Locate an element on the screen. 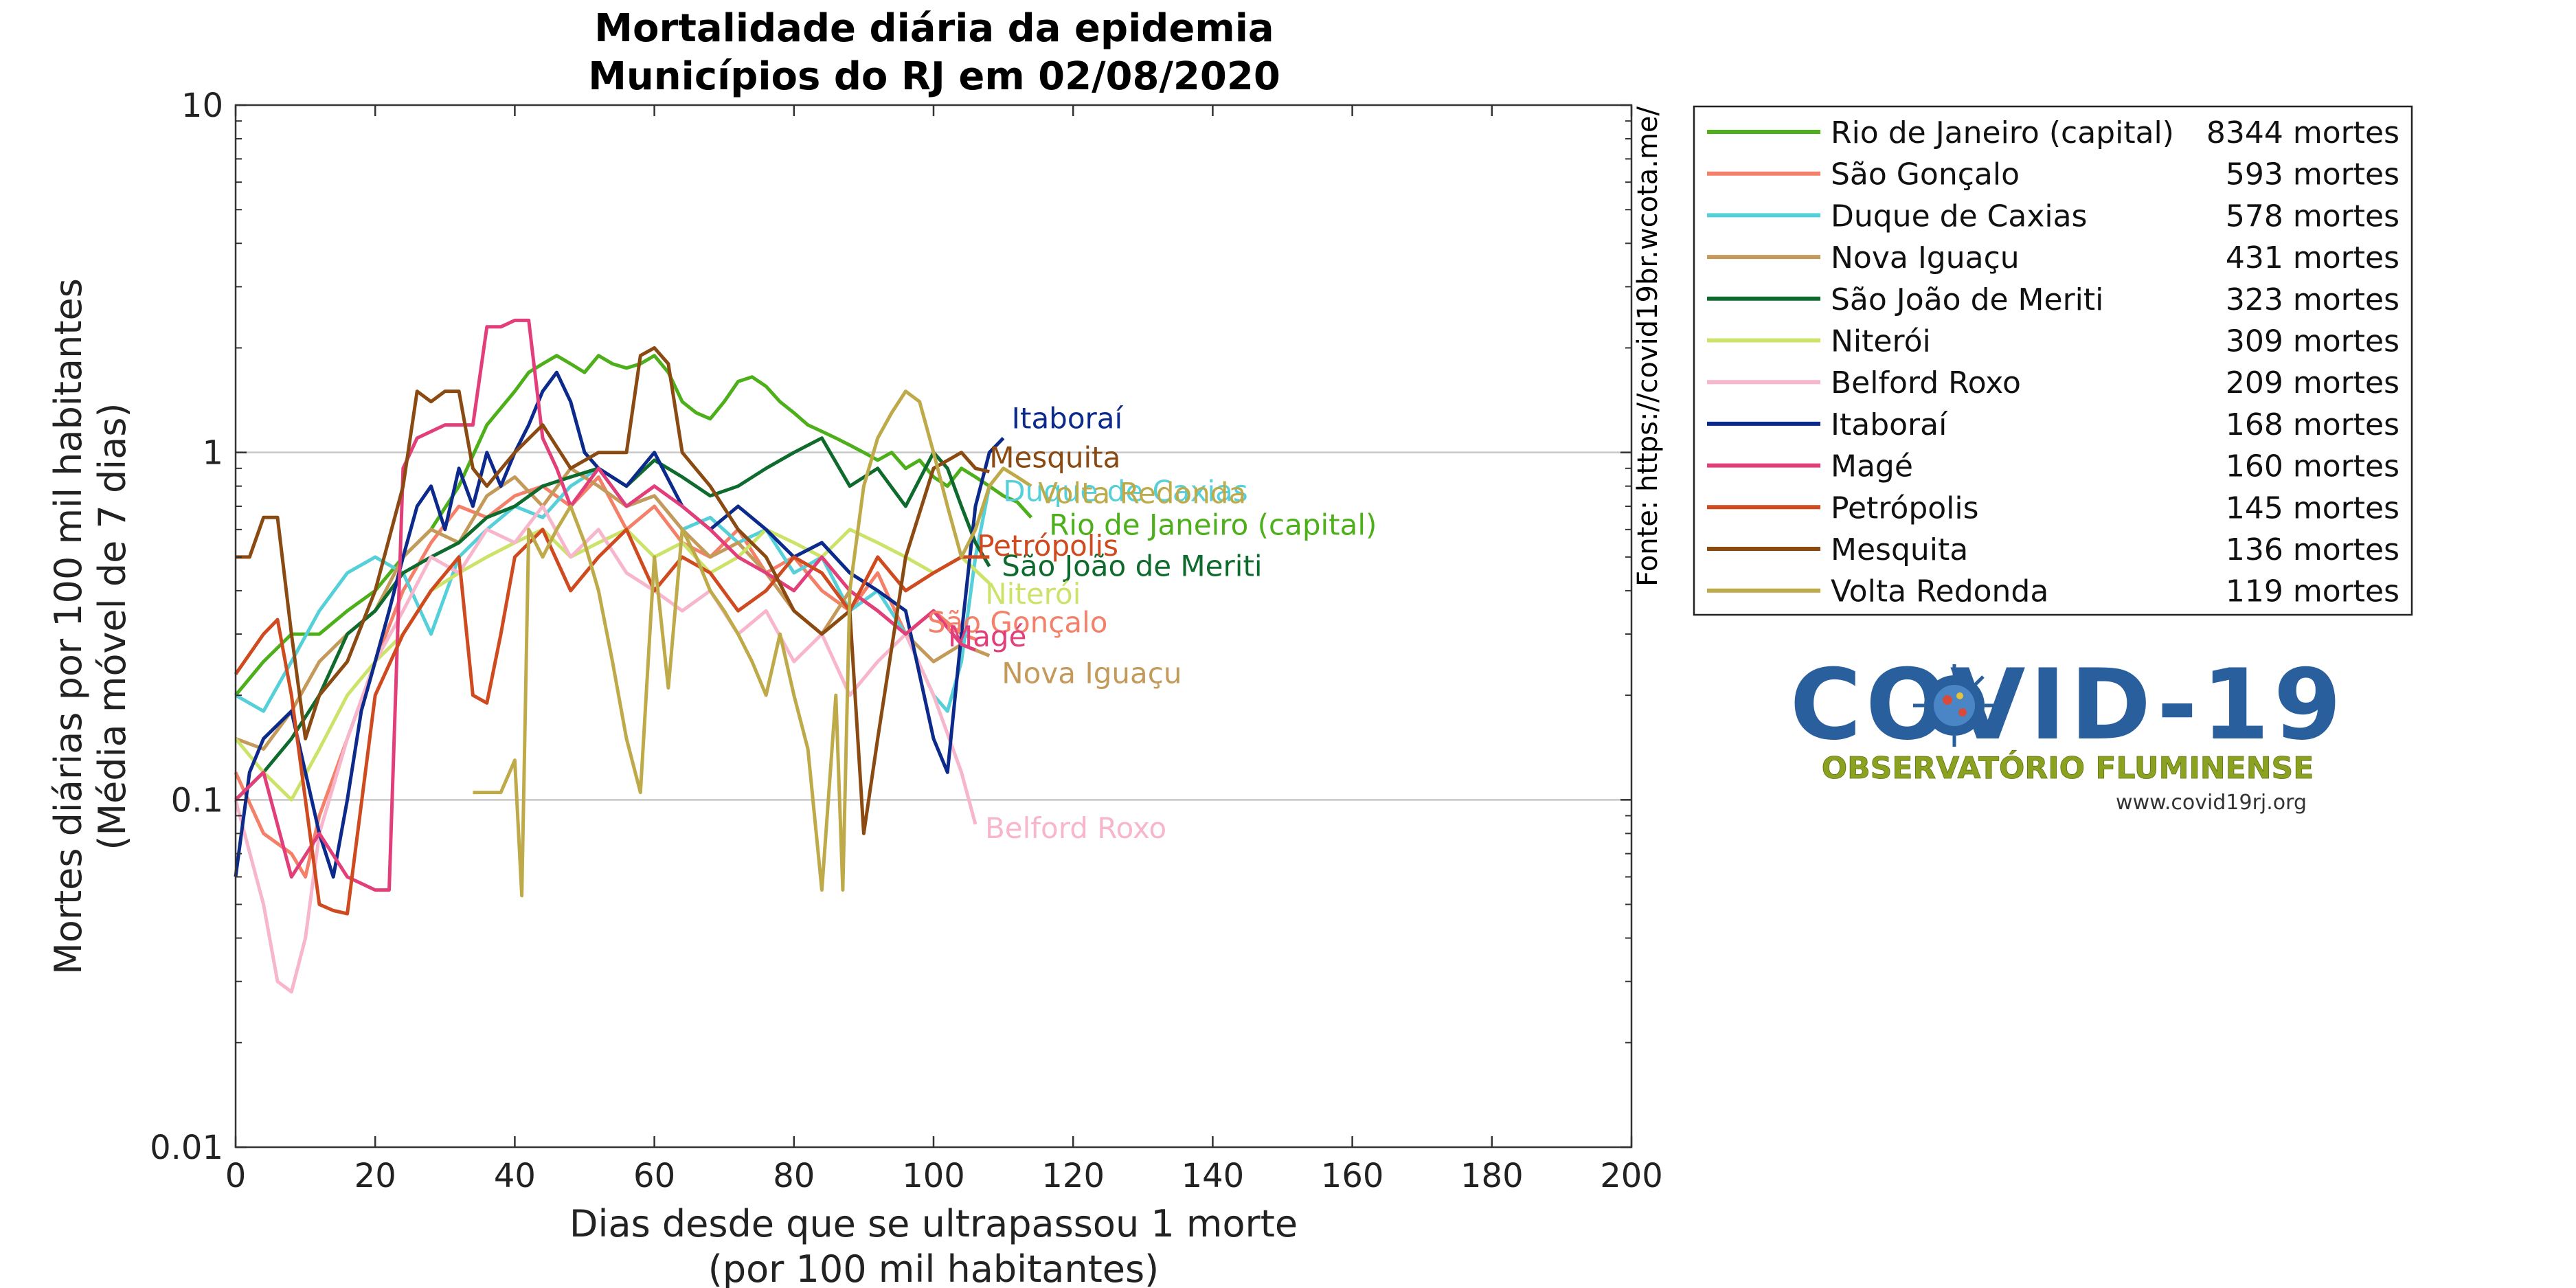 The width and height of the screenshot is (2576, 1288). x-axis-label-line1: Dias desde que se ultrapassou 1 morte is located at coordinates (933, 1223).